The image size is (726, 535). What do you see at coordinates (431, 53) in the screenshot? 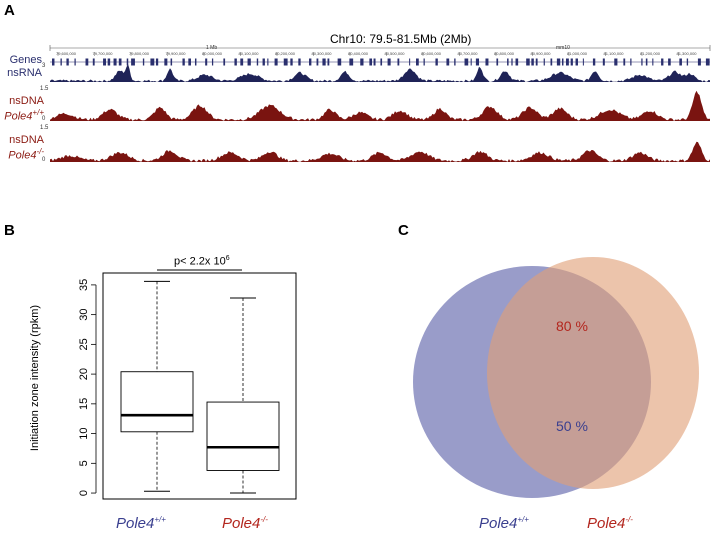
I see `coord-label: 80,600,000` at bounding box center [431, 53].